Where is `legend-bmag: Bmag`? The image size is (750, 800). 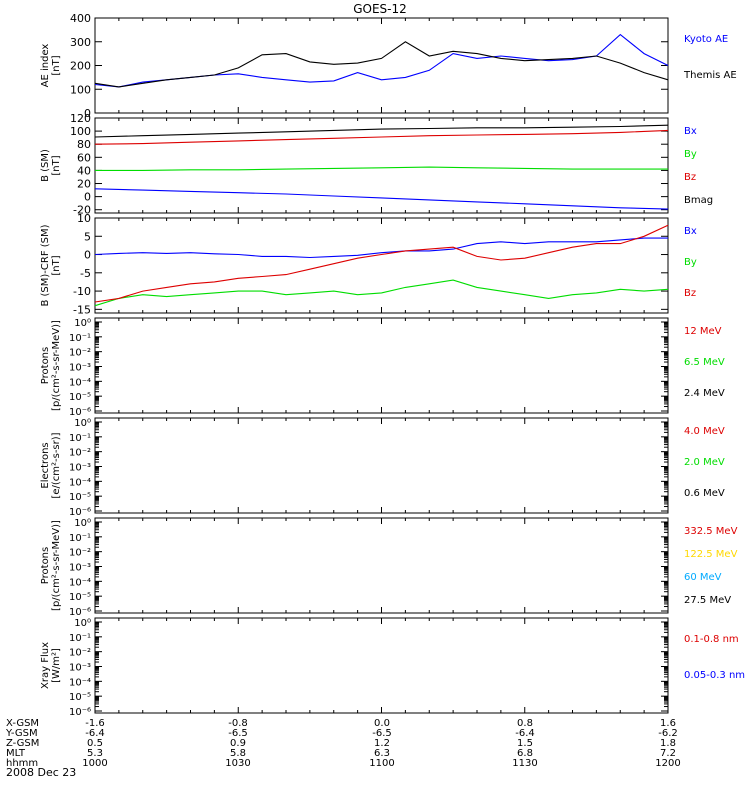
legend-bmag: Bmag is located at coordinates (698, 200).